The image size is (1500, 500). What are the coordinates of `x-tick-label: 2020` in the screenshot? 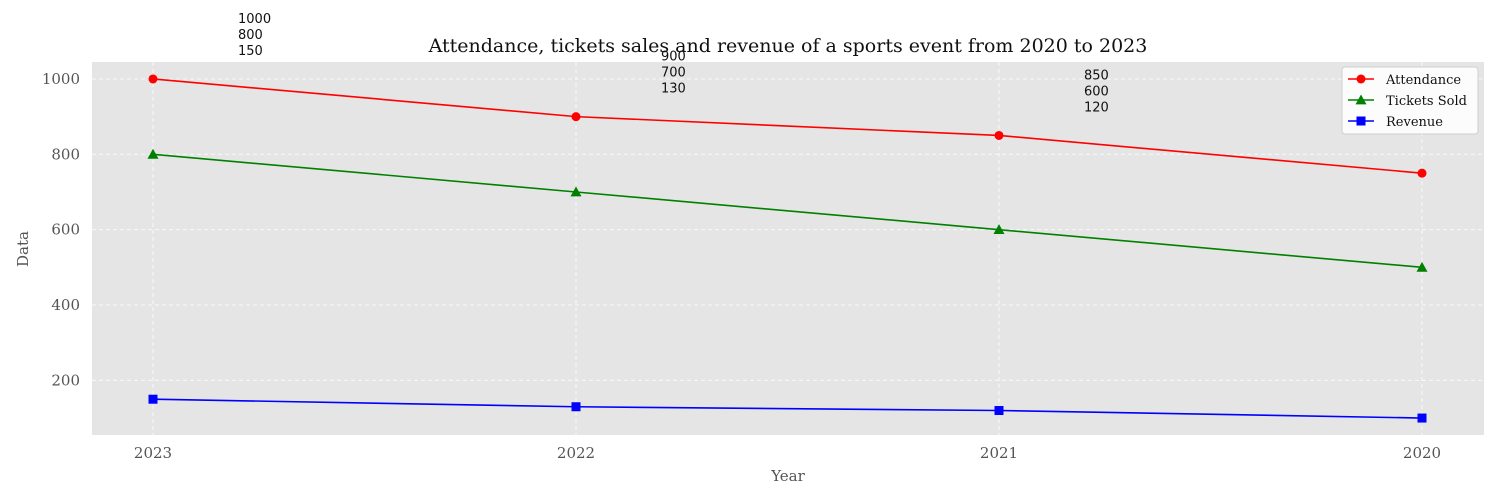 It's located at (1422, 453).